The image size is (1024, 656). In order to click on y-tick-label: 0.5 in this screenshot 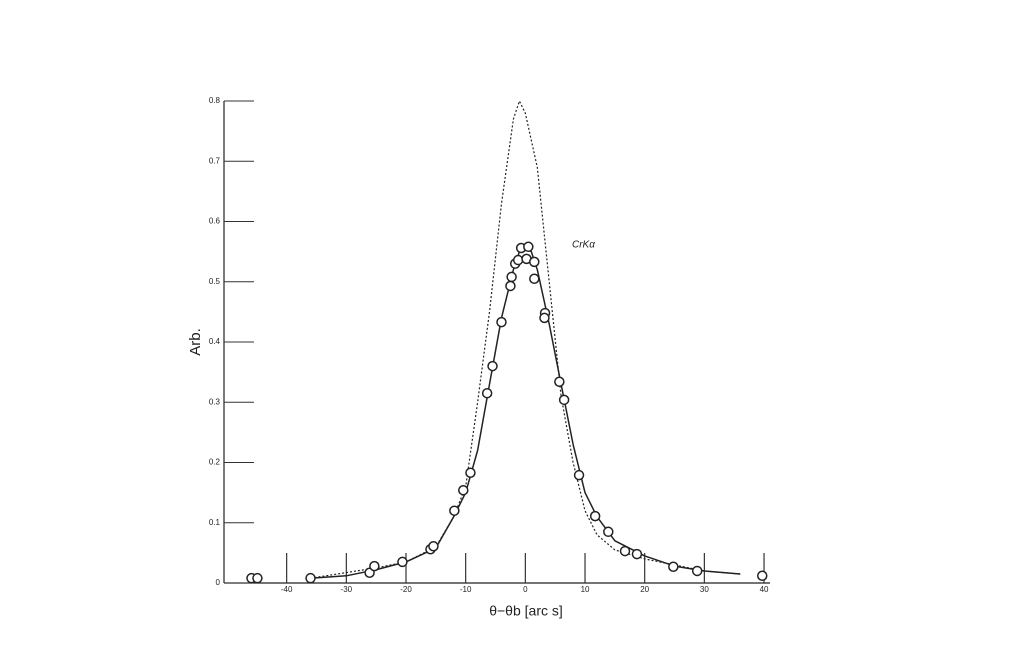, I will do `click(215, 281)`.